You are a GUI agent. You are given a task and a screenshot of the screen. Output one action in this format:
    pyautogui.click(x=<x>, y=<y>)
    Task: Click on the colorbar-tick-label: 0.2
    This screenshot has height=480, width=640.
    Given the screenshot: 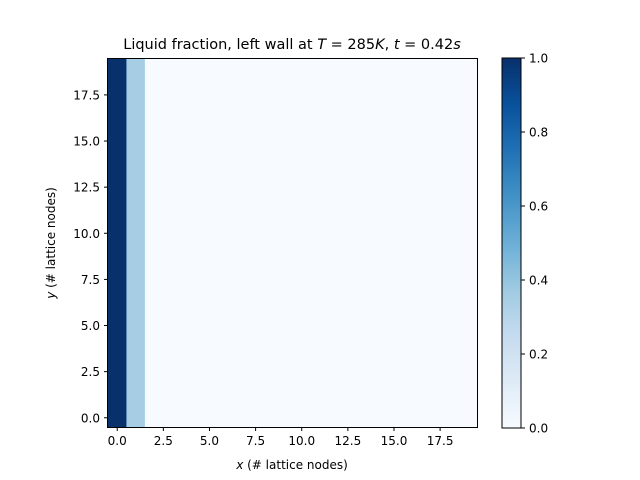 What is the action you would take?
    pyautogui.click(x=538, y=355)
    